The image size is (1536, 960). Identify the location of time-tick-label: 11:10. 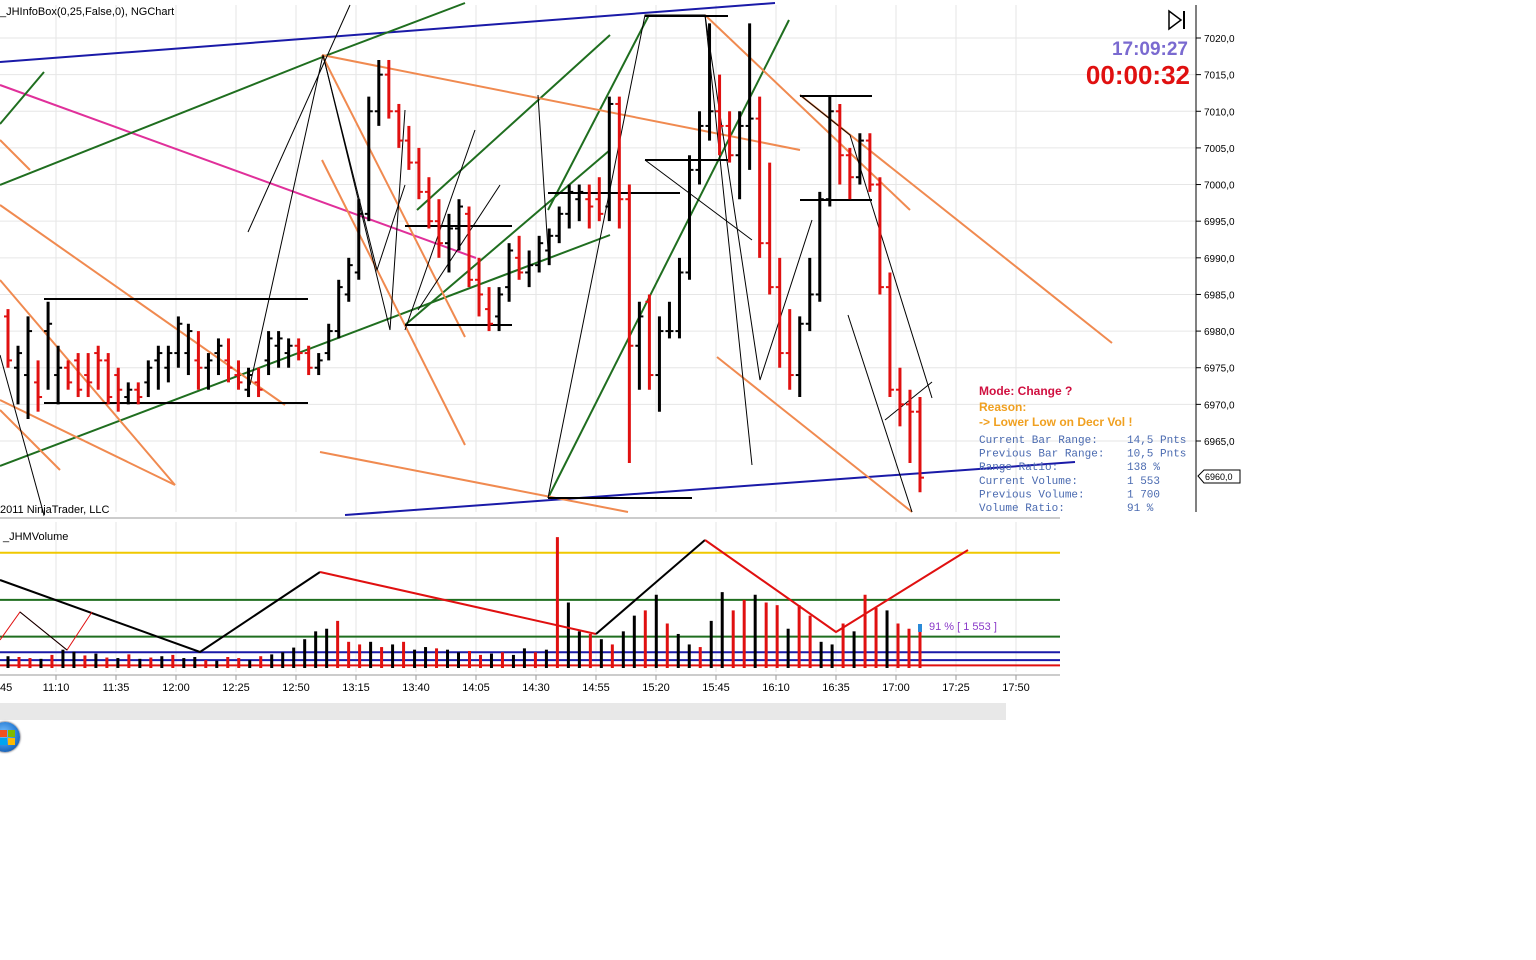
(56, 688).